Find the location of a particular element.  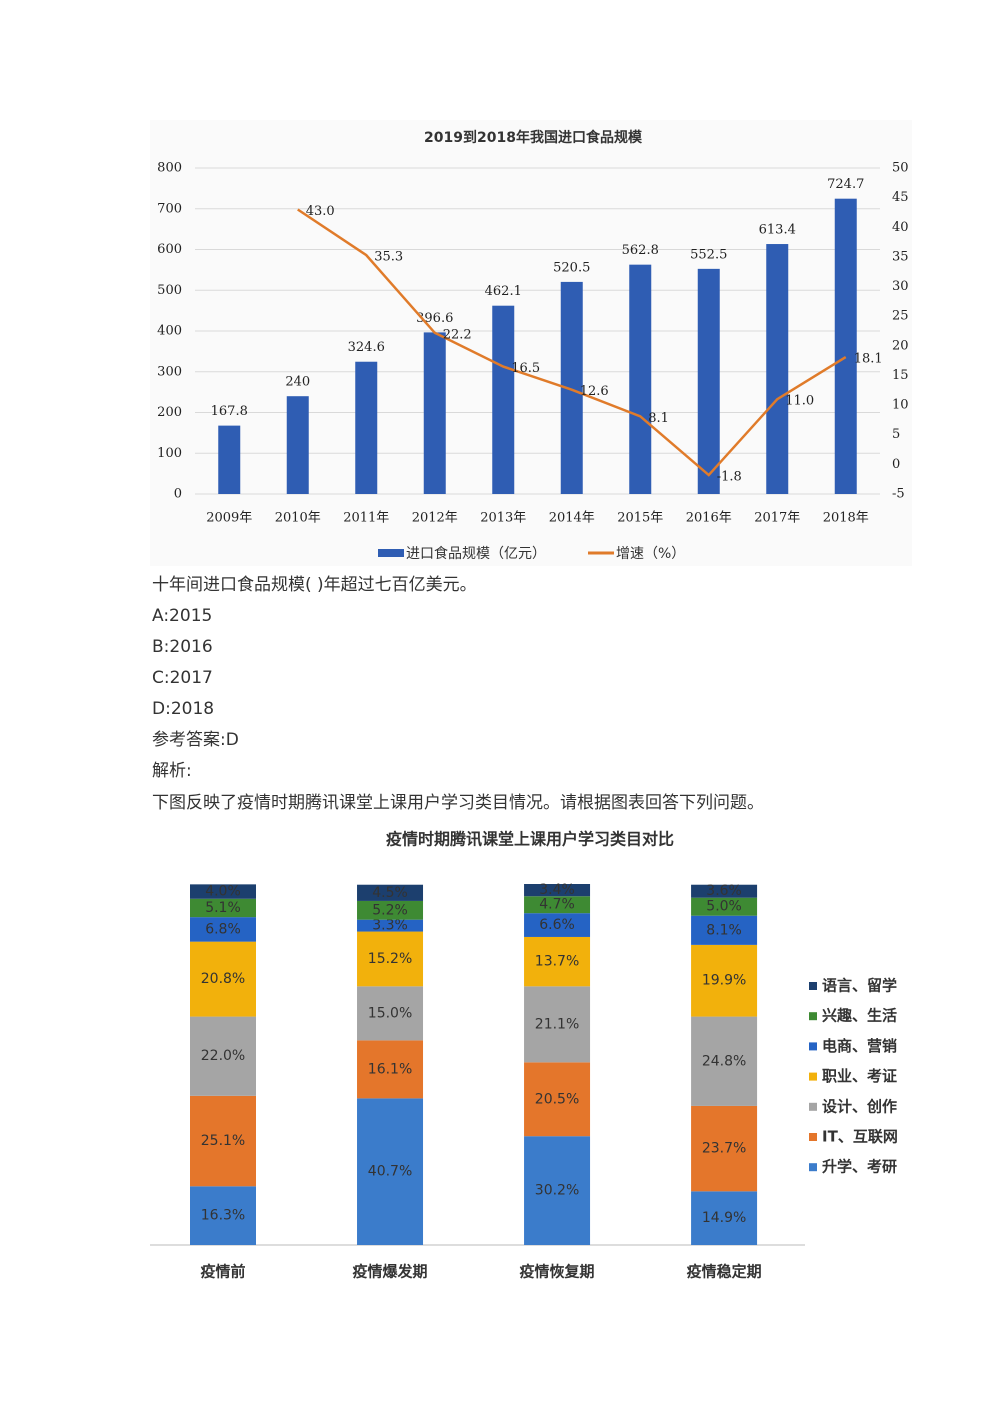

y2-tick-label: -5 is located at coordinates (898, 494).